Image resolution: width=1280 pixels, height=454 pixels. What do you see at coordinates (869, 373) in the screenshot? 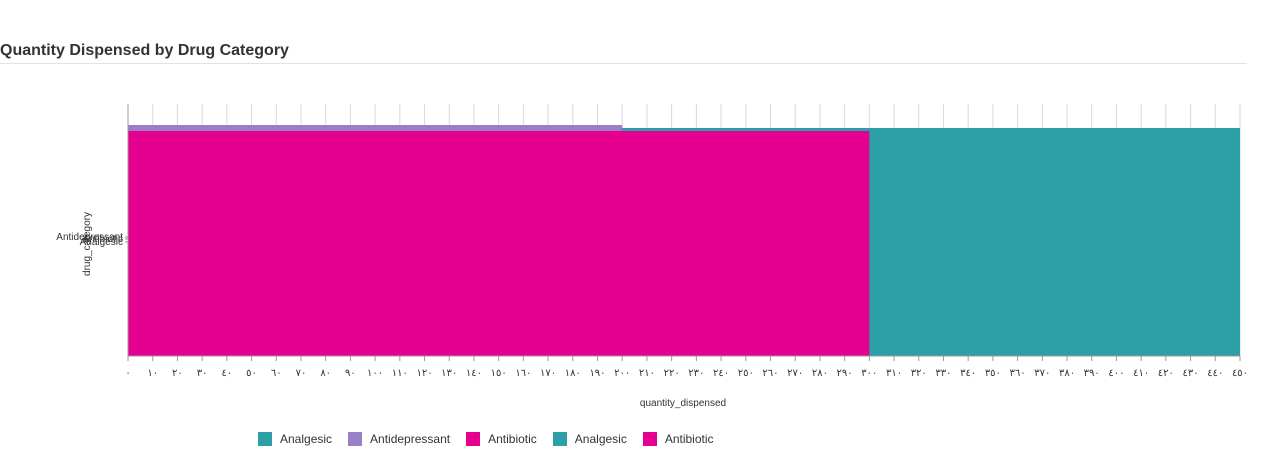
I see `x-tick-label: ٣٠٠` at bounding box center [869, 373].